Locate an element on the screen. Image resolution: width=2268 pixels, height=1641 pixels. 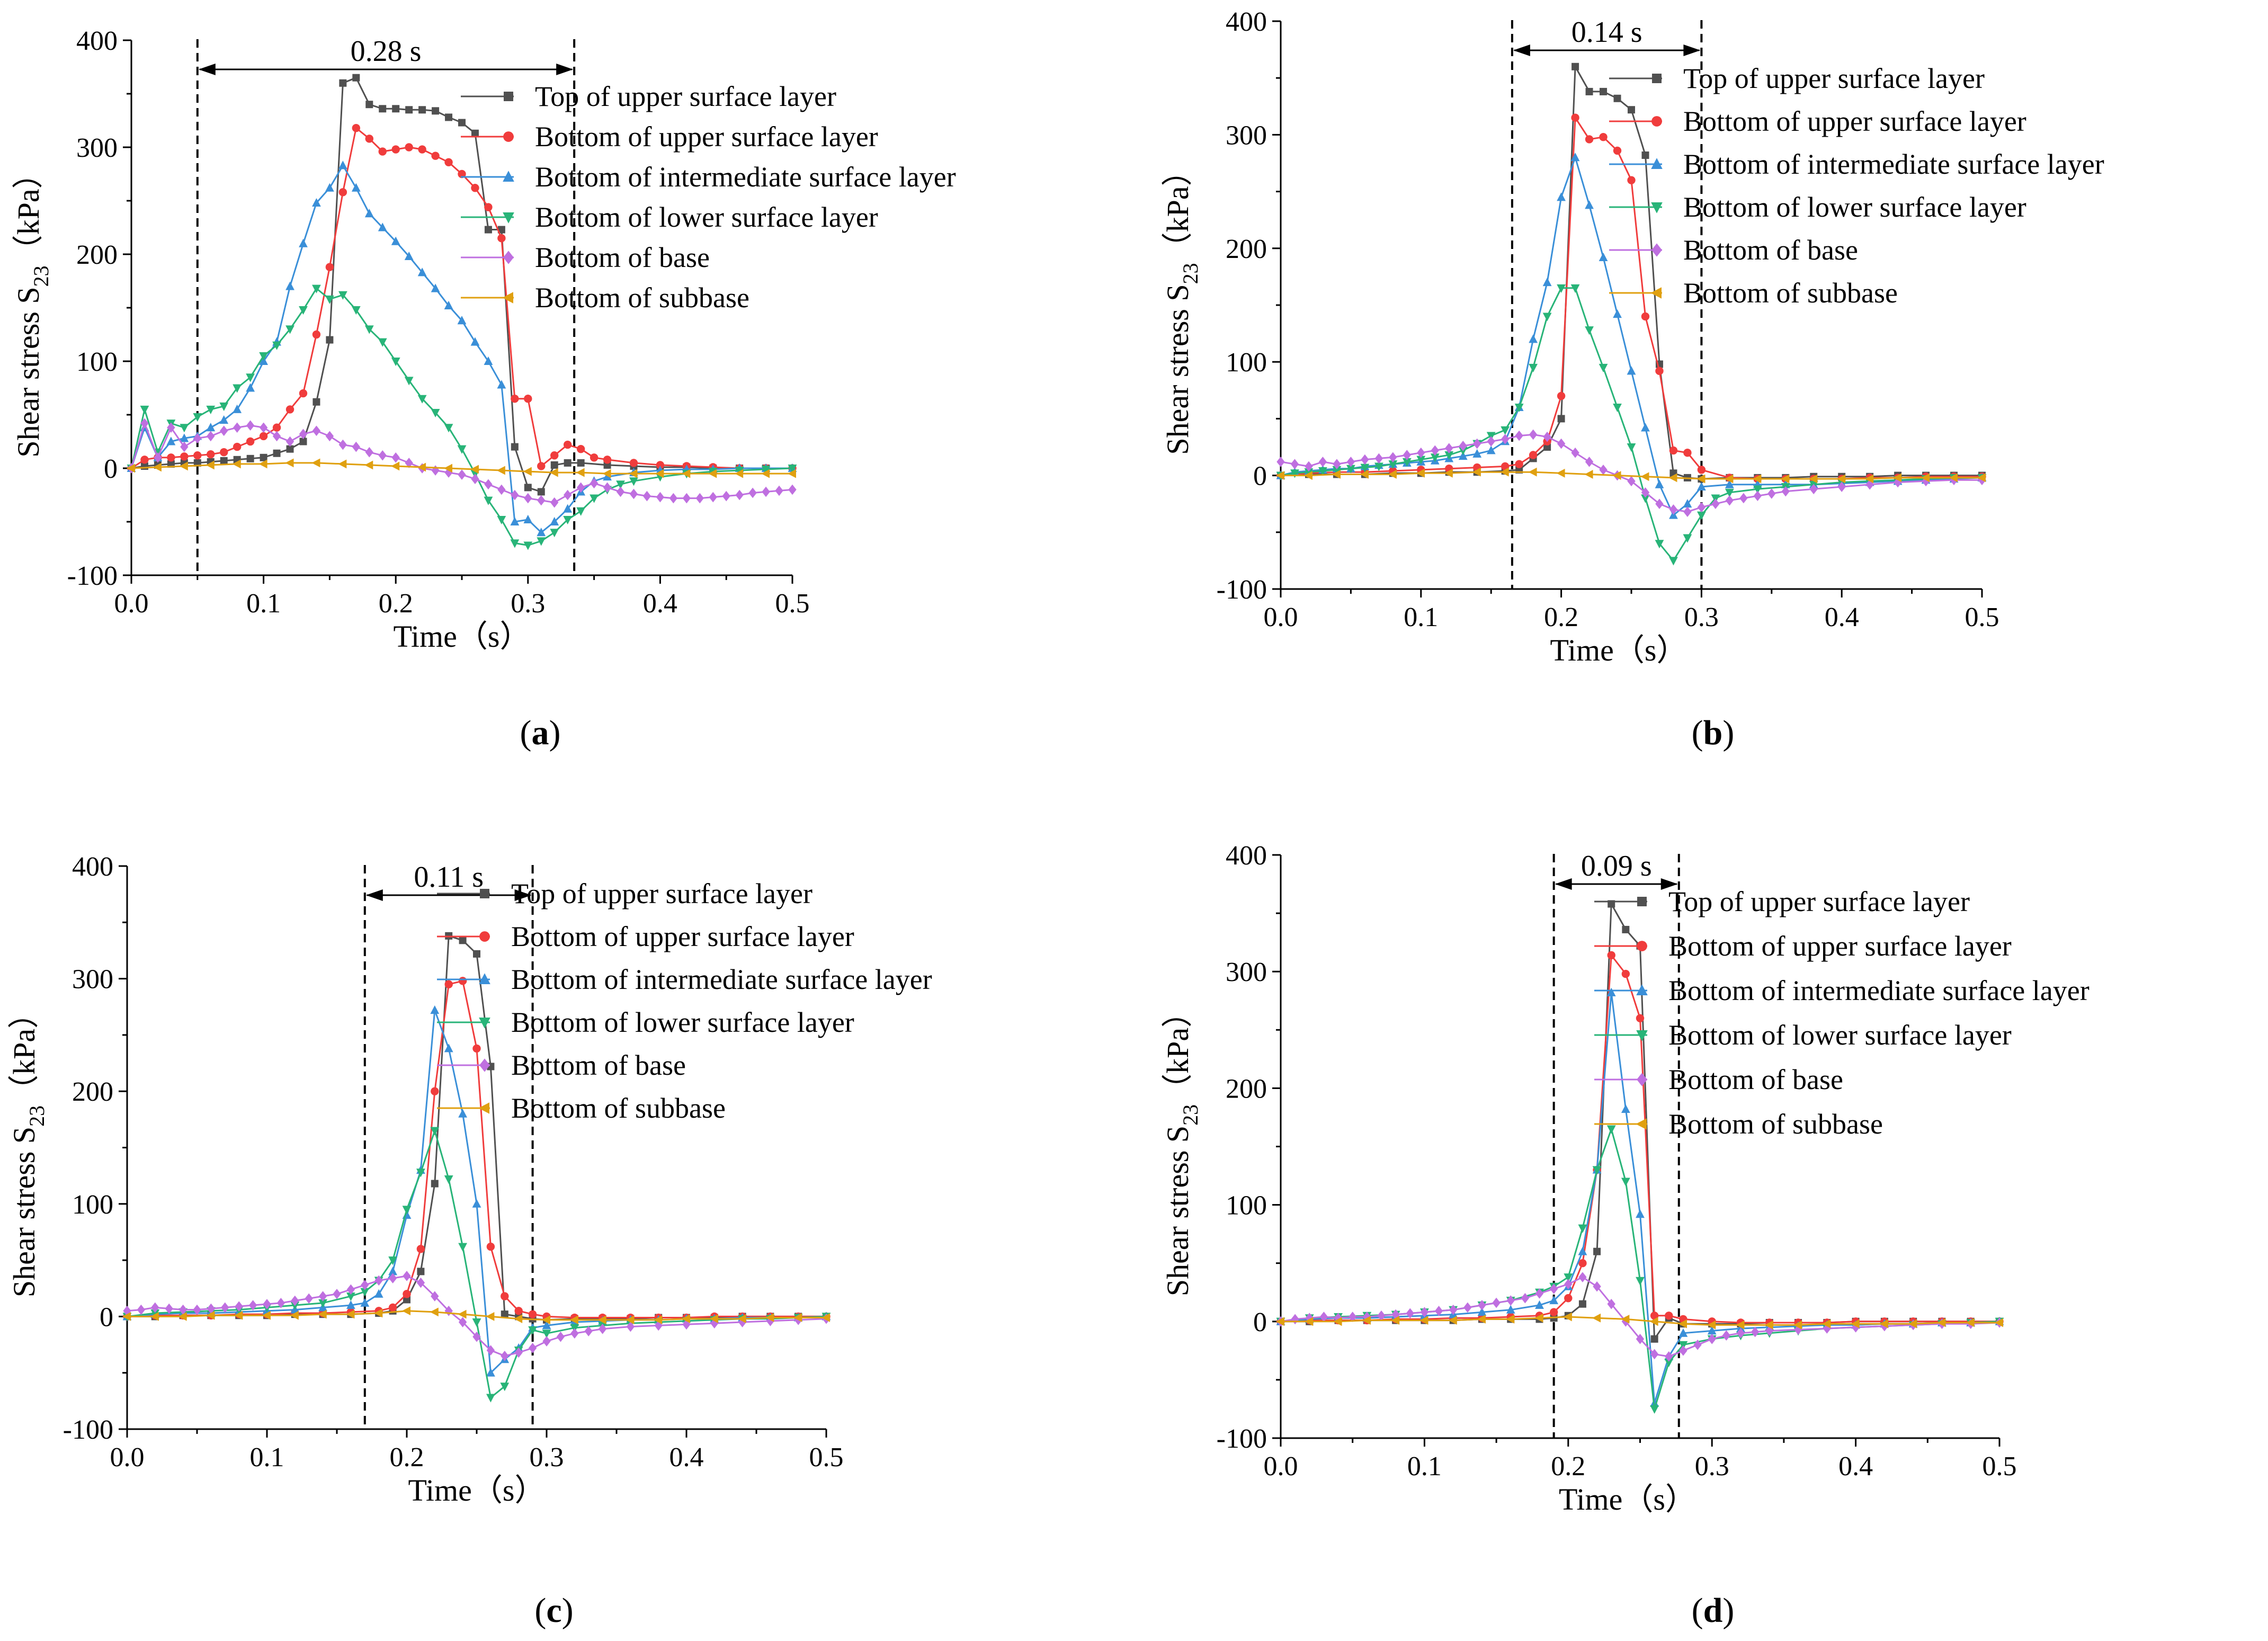
chart-b-interval-arrowhead-right is located at coordinates (1692, 50).